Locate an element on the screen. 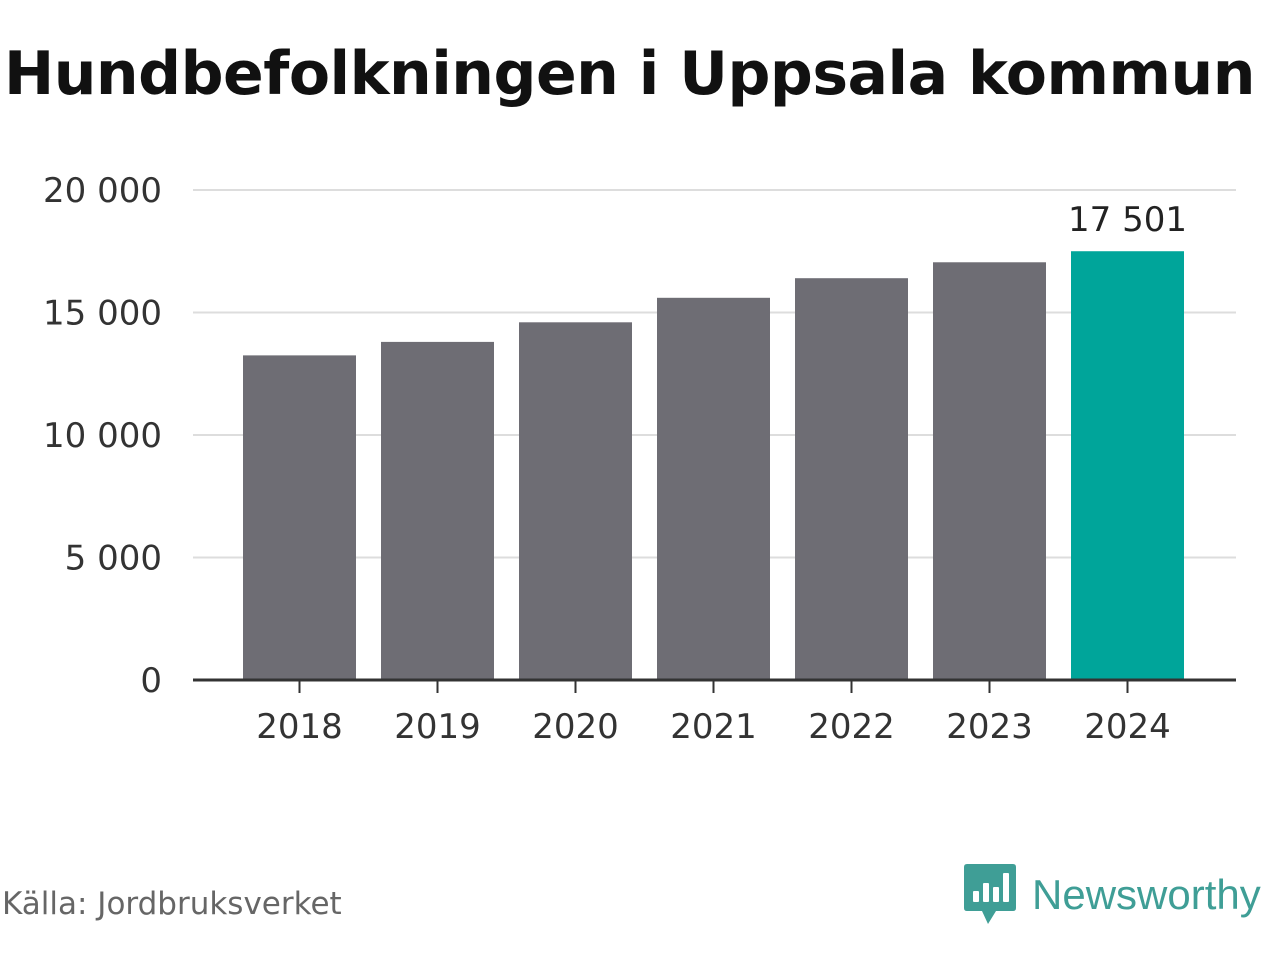 Image resolution: width=1280 pixels, height=960 pixels. brand-logo: Newsworthy is located at coordinates (1112, 895).